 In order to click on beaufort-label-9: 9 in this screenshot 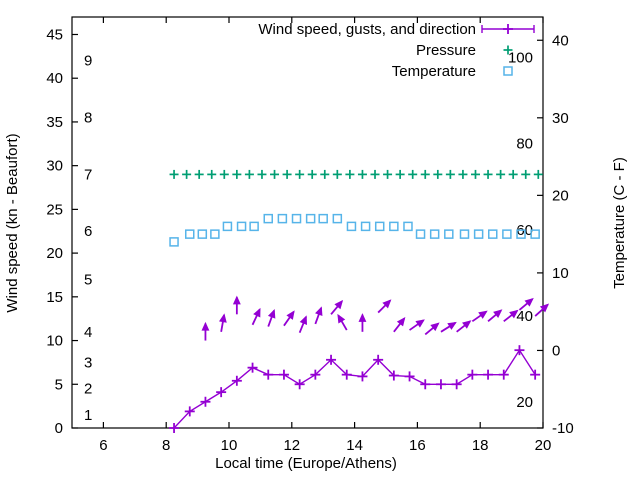, I will do `click(88, 61)`.